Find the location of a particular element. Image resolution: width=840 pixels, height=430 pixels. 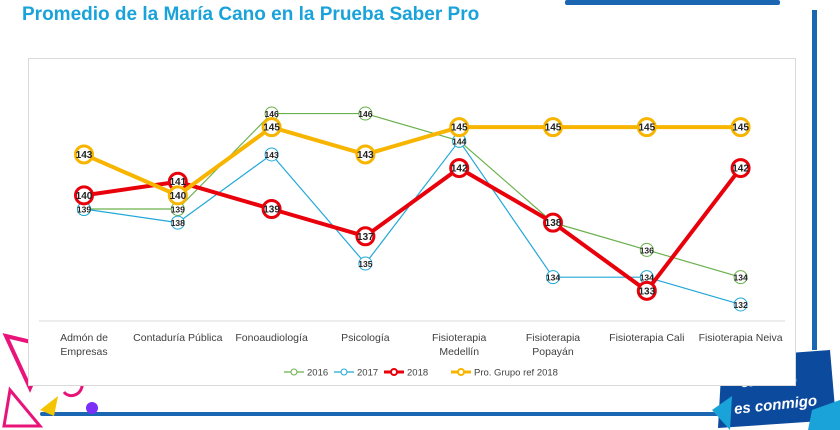

legend-label: 2017 is located at coordinates (367, 373).